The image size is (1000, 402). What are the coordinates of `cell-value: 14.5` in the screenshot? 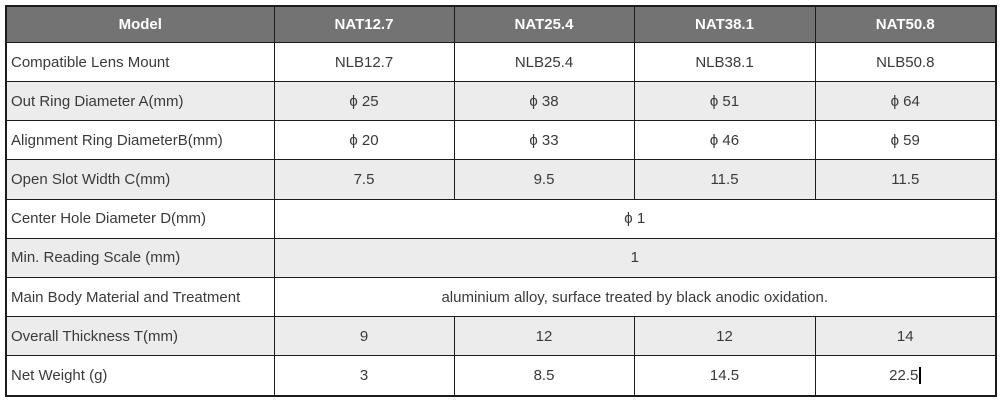 It's located at (724, 376).